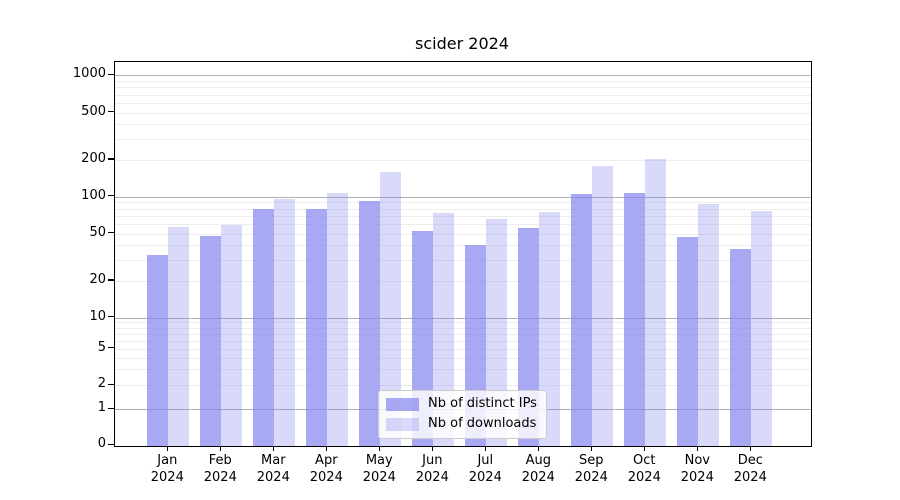 The image size is (900, 500). Describe the element at coordinates (93, 158) in the screenshot. I see `y-tick-label-200: 200` at that location.